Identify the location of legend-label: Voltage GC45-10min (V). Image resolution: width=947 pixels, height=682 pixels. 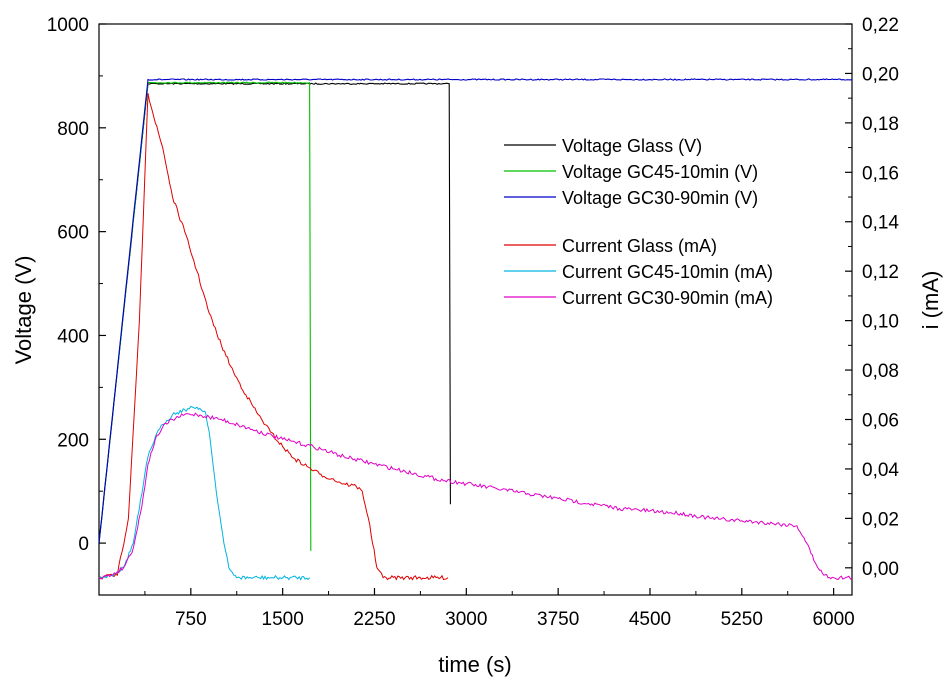
(660, 172).